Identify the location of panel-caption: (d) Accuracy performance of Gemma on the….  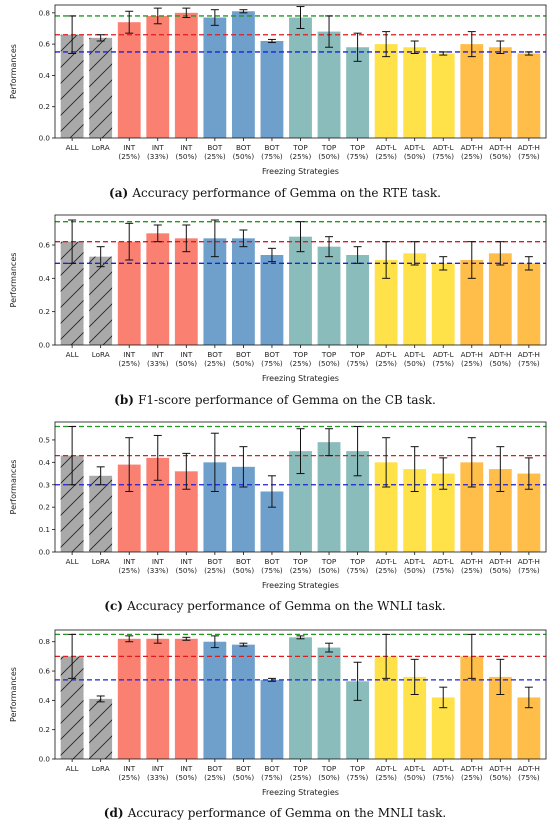
(275, 813).